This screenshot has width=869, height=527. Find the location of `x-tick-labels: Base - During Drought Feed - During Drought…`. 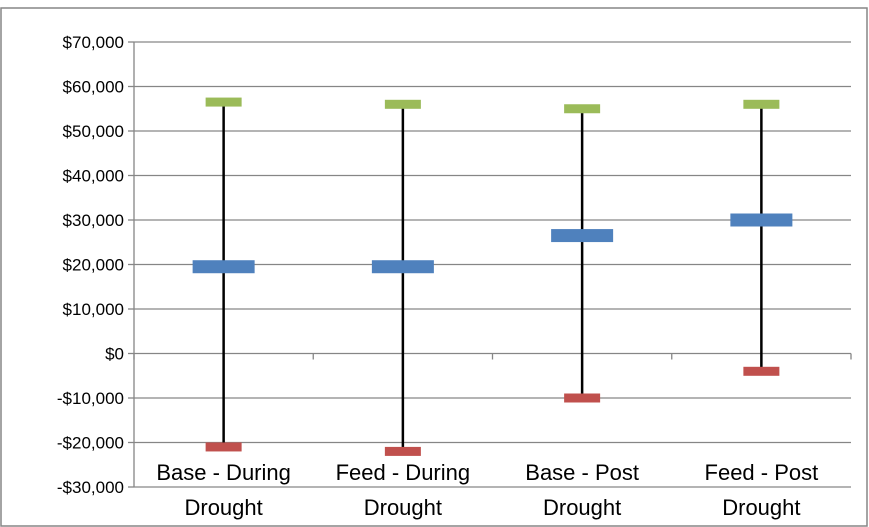

x-tick-labels: Base - During Drought Feed - During Drought… is located at coordinates (487, 490).